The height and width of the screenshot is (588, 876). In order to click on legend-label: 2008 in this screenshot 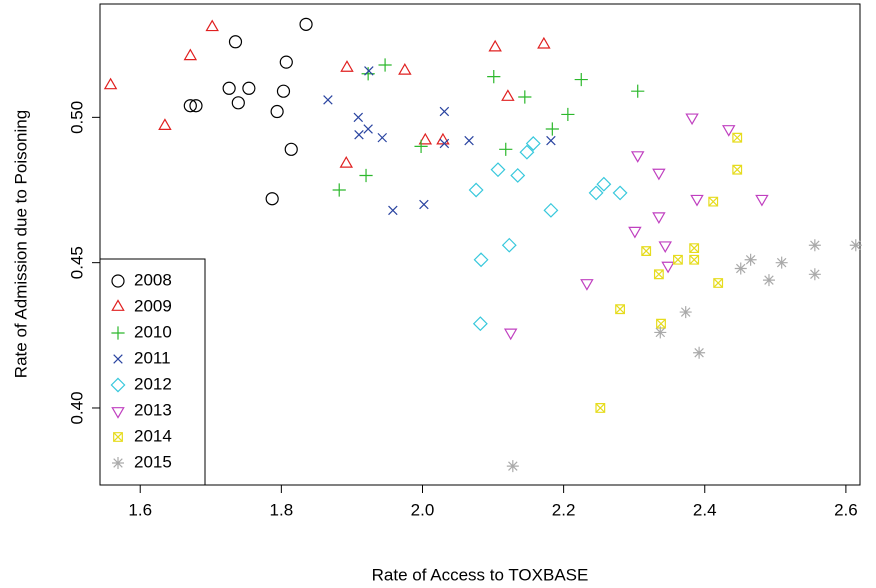, I will do `click(153, 279)`.